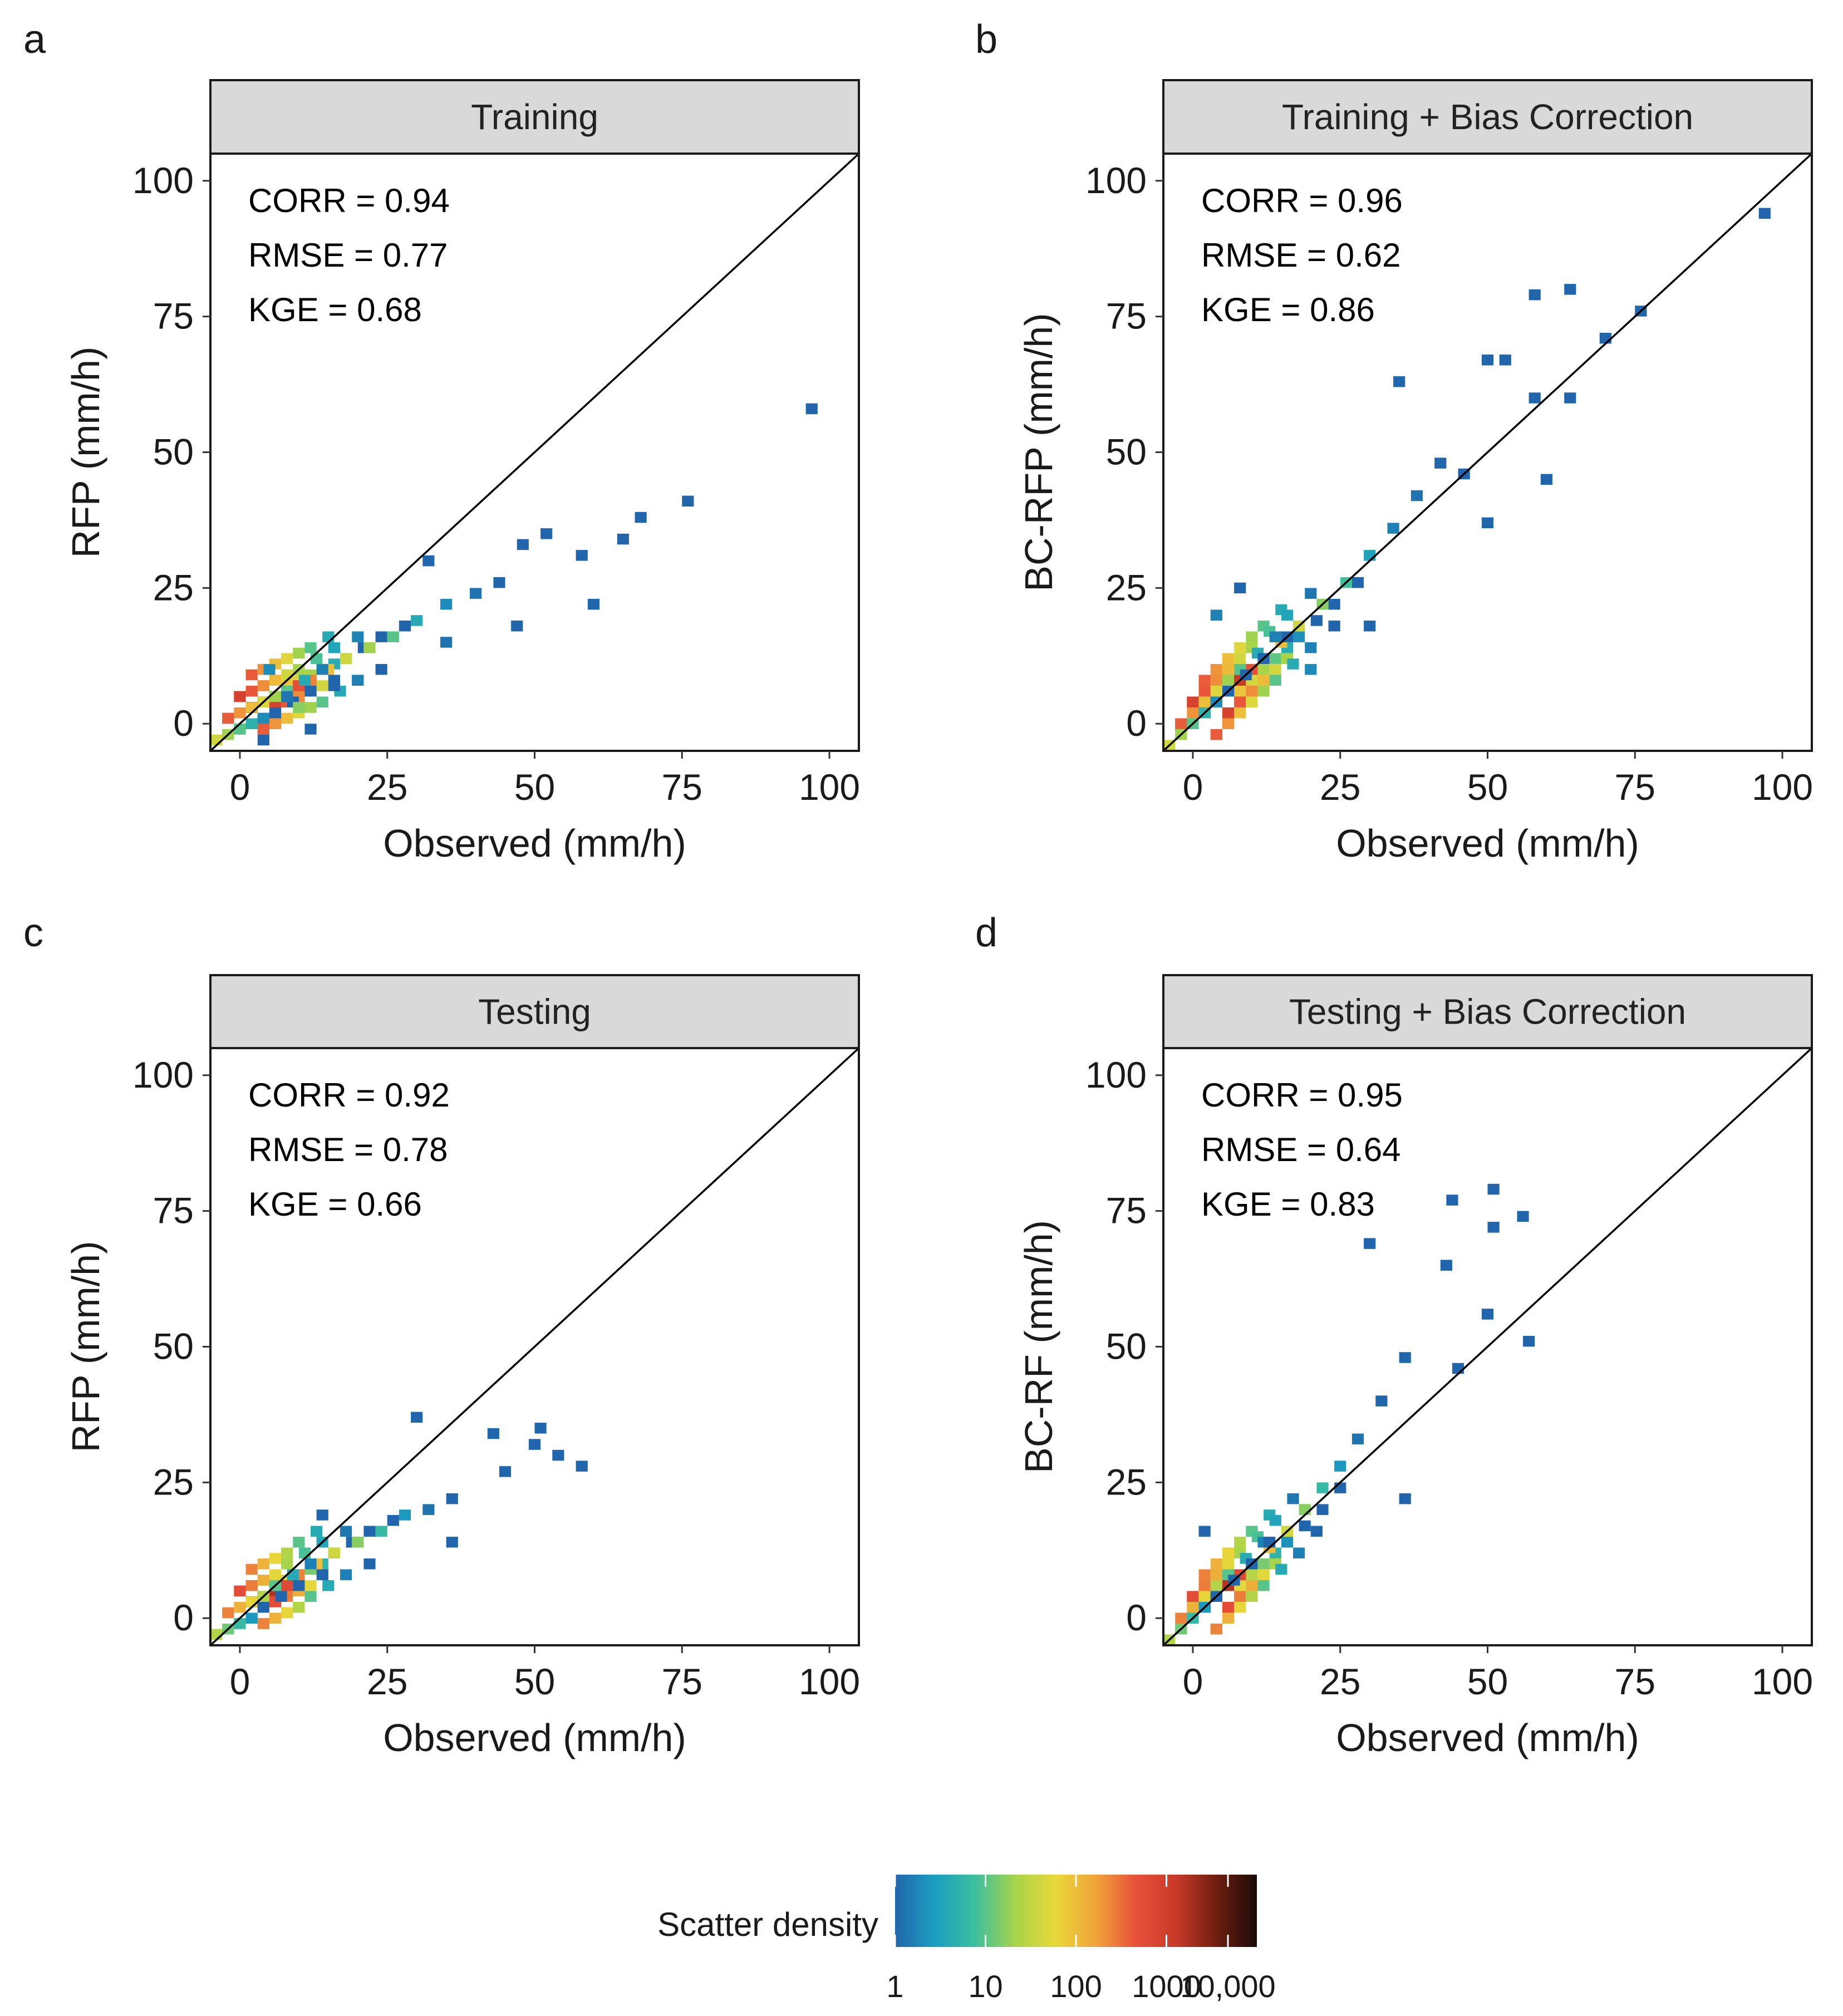 This screenshot has width=1843, height=2016. Describe the element at coordinates (349, 1095) in the screenshot. I see `stat-annotation: CORR = 0.92` at that location.